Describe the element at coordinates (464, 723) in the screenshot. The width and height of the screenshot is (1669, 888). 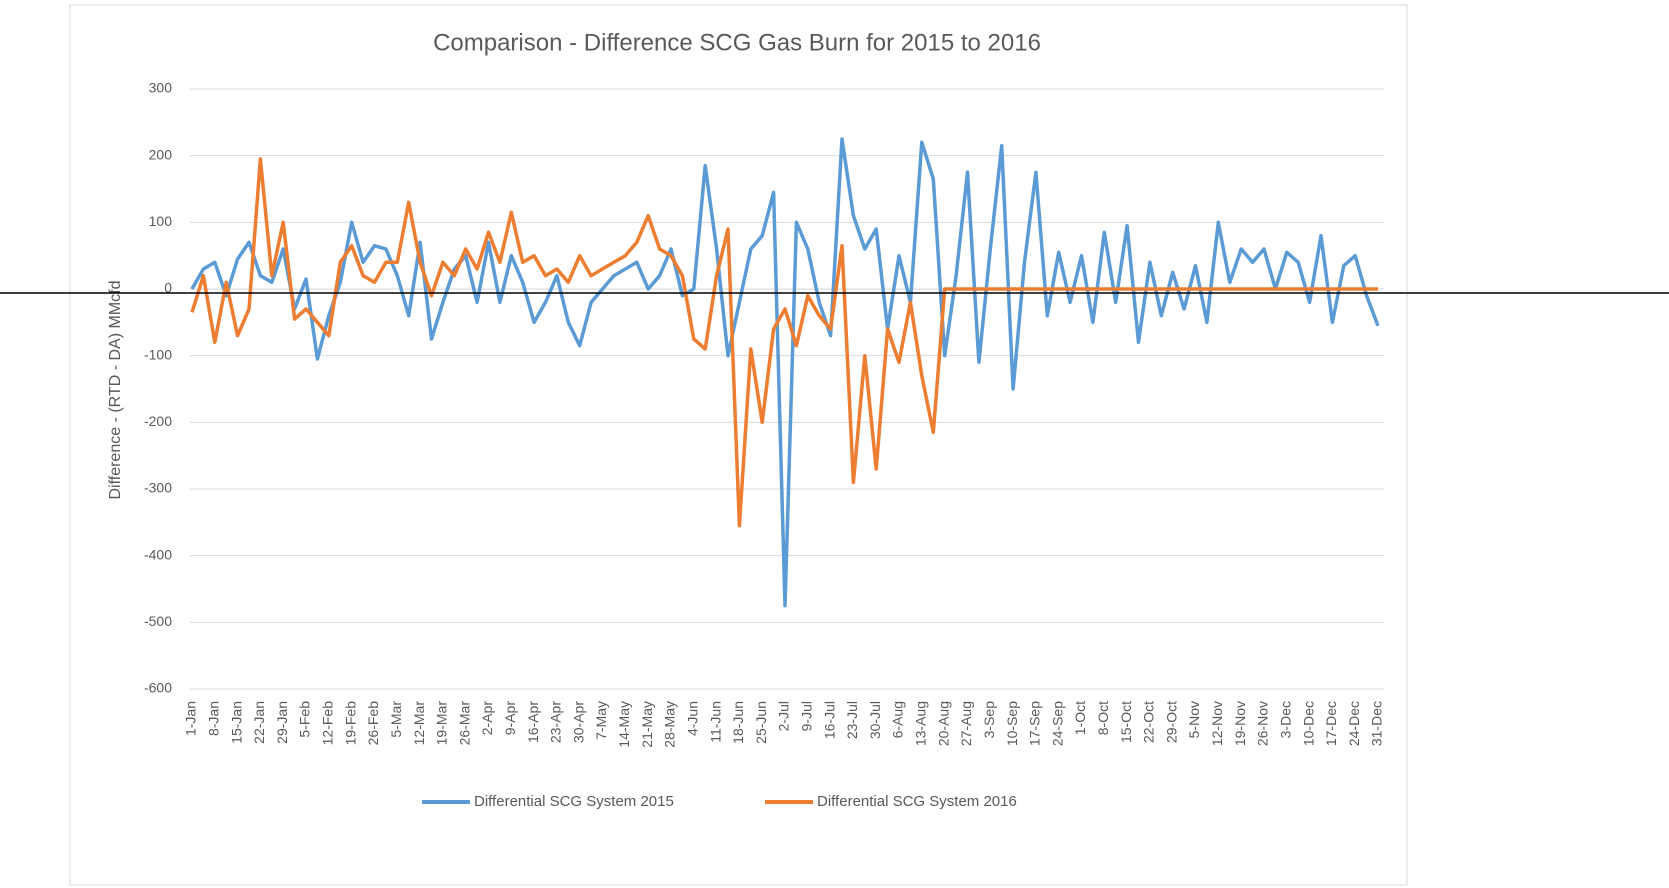
I see `x-tick-label: 26-Mar` at that location.